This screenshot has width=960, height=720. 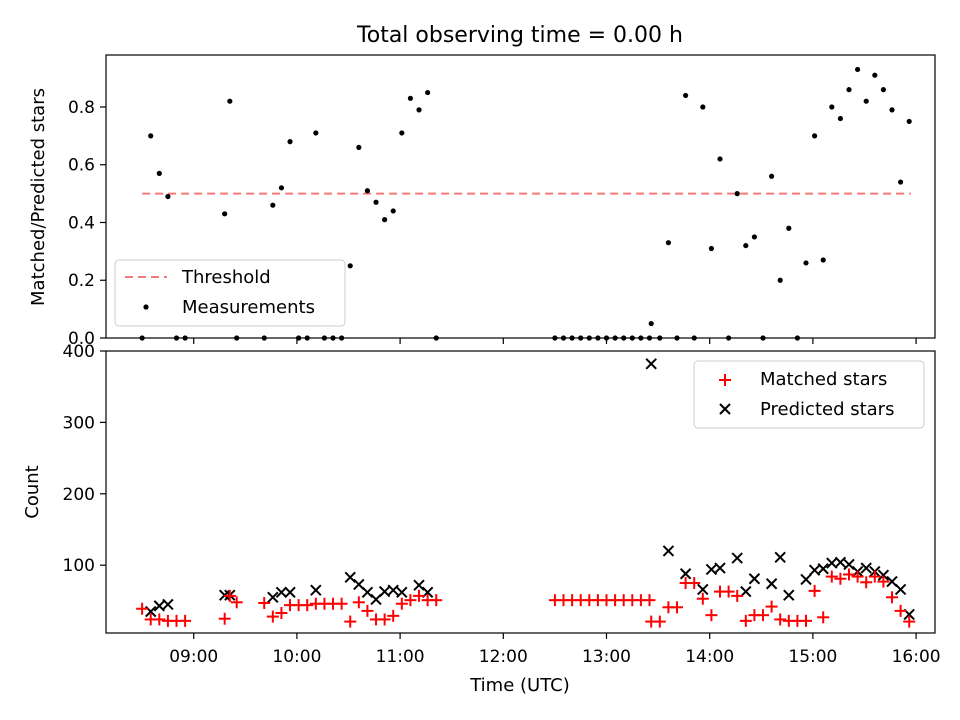 I want to click on count-y-axis-label: Count, so click(x=32, y=491).